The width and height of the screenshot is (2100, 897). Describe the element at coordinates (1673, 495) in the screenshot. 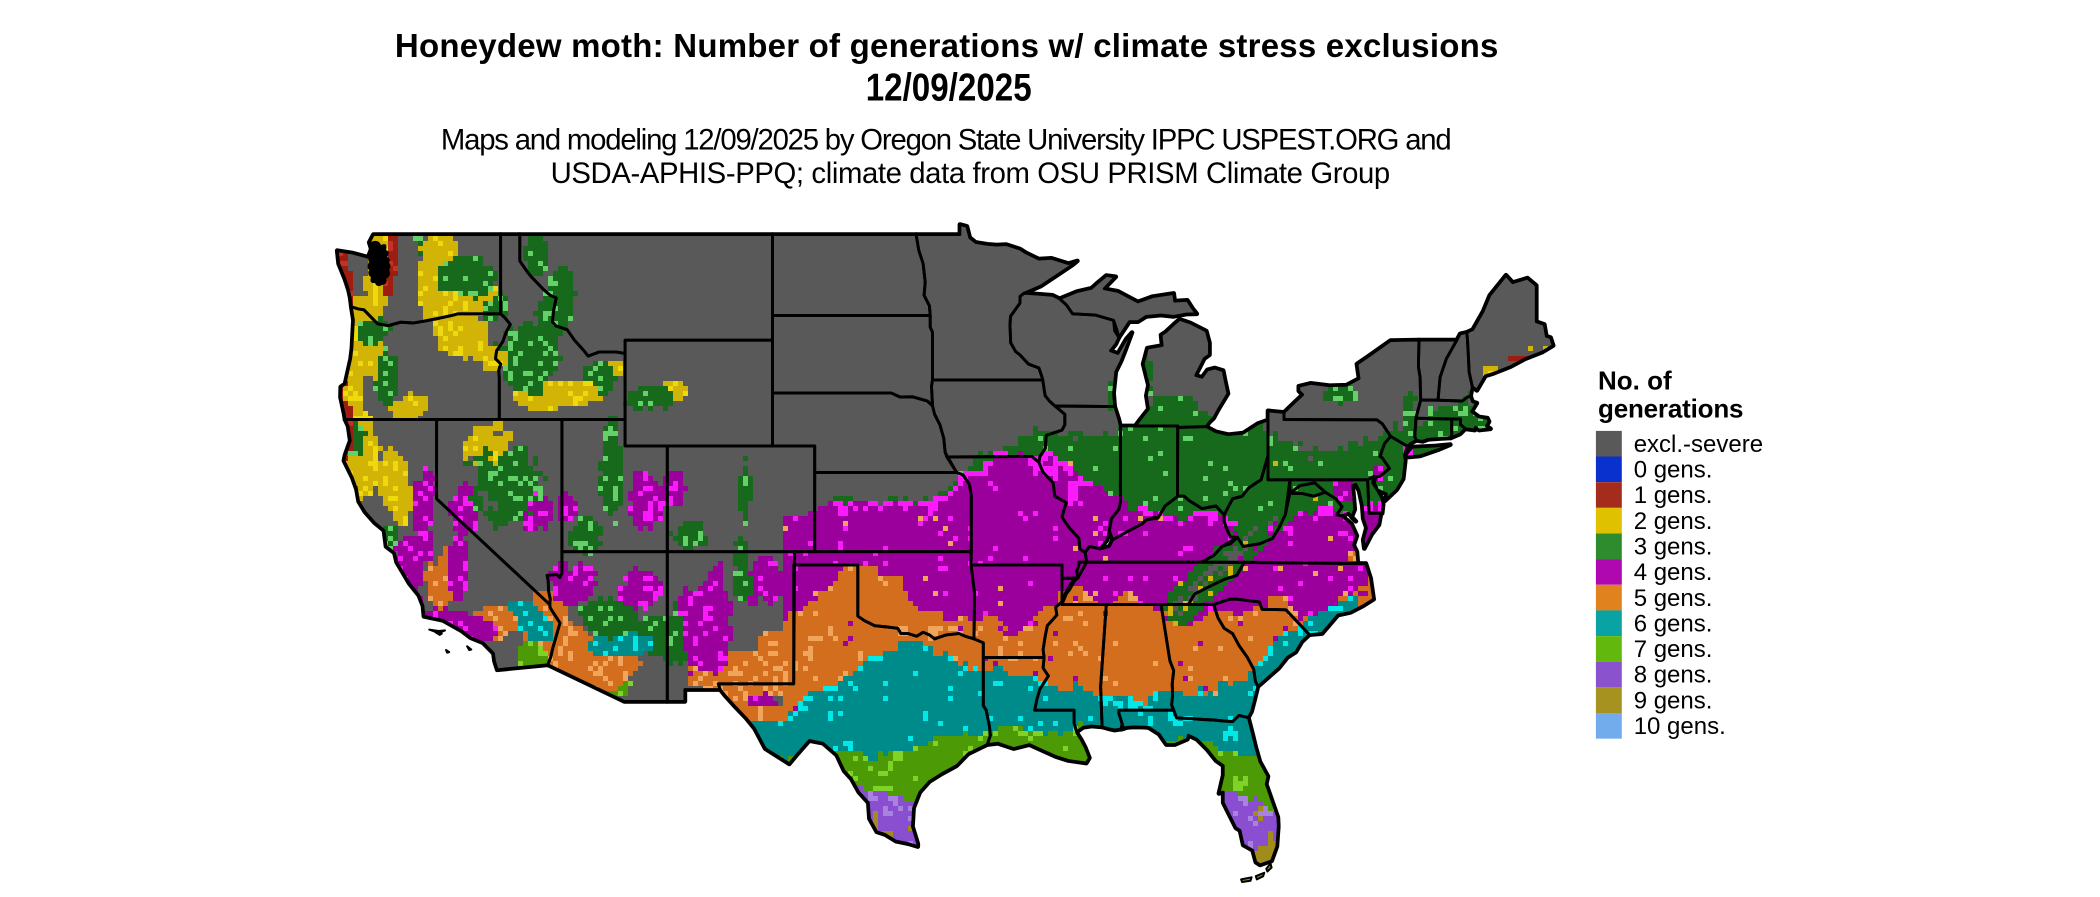

I see `svg-text: 1 gens.` at that location.